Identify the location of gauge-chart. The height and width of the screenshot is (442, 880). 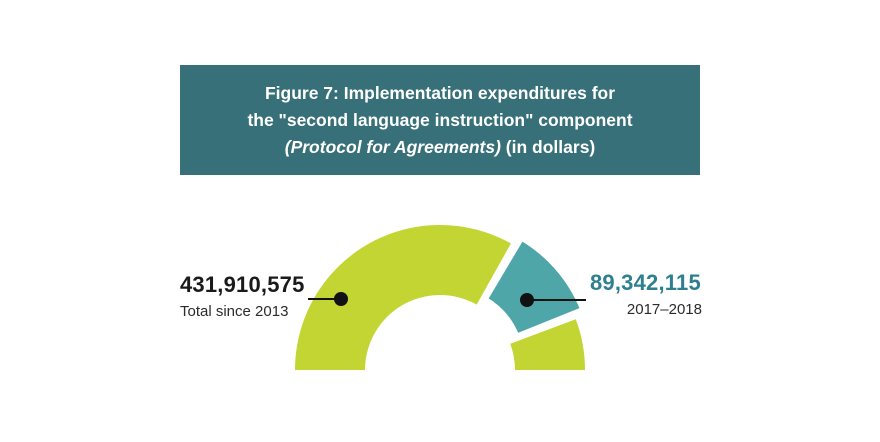
(440, 297).